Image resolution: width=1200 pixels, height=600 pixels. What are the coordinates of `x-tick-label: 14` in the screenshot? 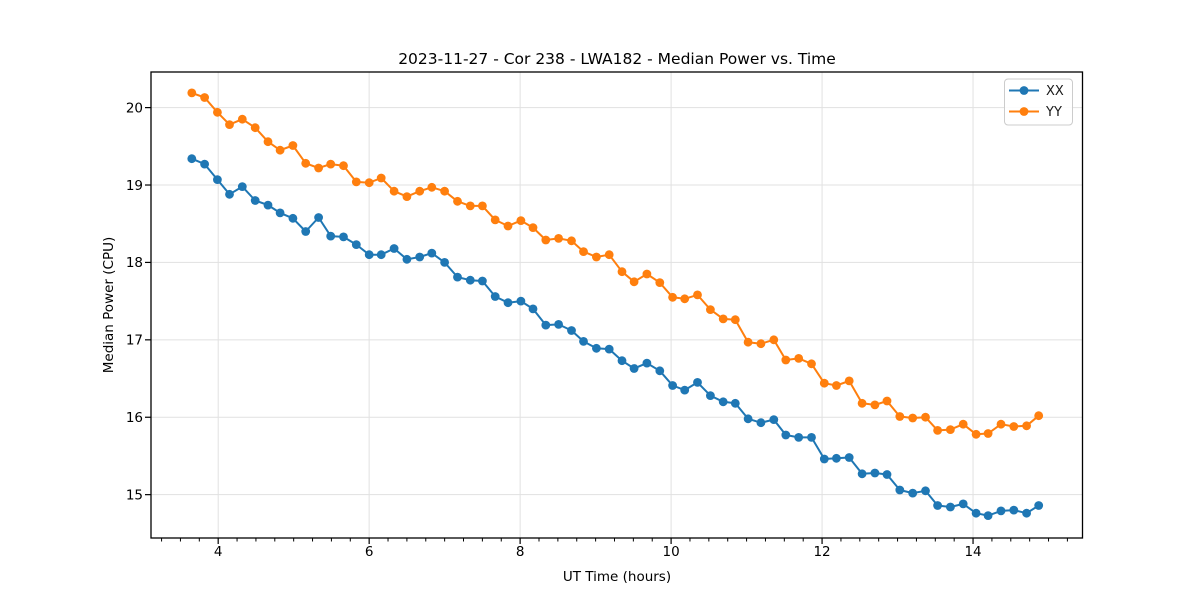 It's located at (972, 552).